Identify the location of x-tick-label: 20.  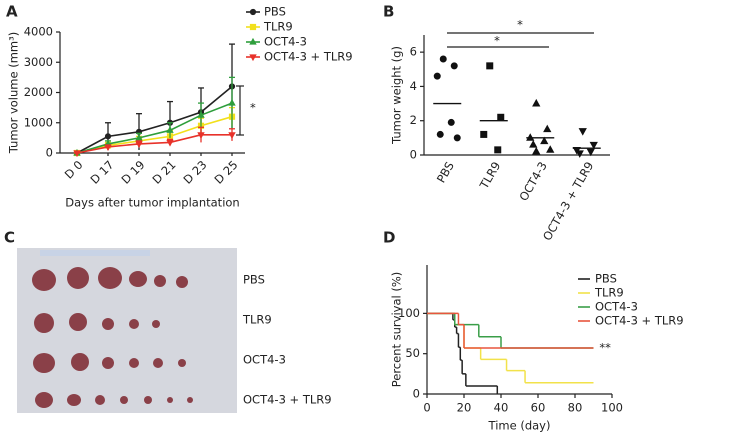
(464, 408).